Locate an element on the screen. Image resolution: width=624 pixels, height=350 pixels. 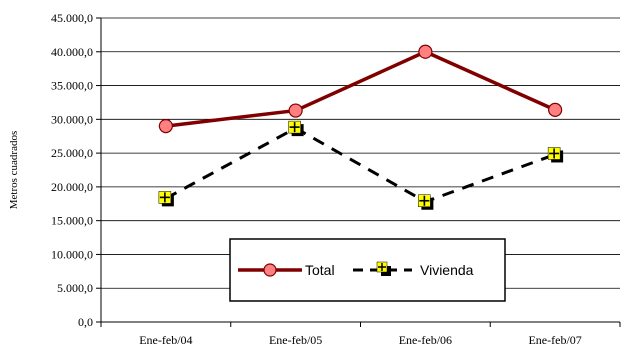
y-tick-label: 15.000,0 is located at coordinates (72, 221).